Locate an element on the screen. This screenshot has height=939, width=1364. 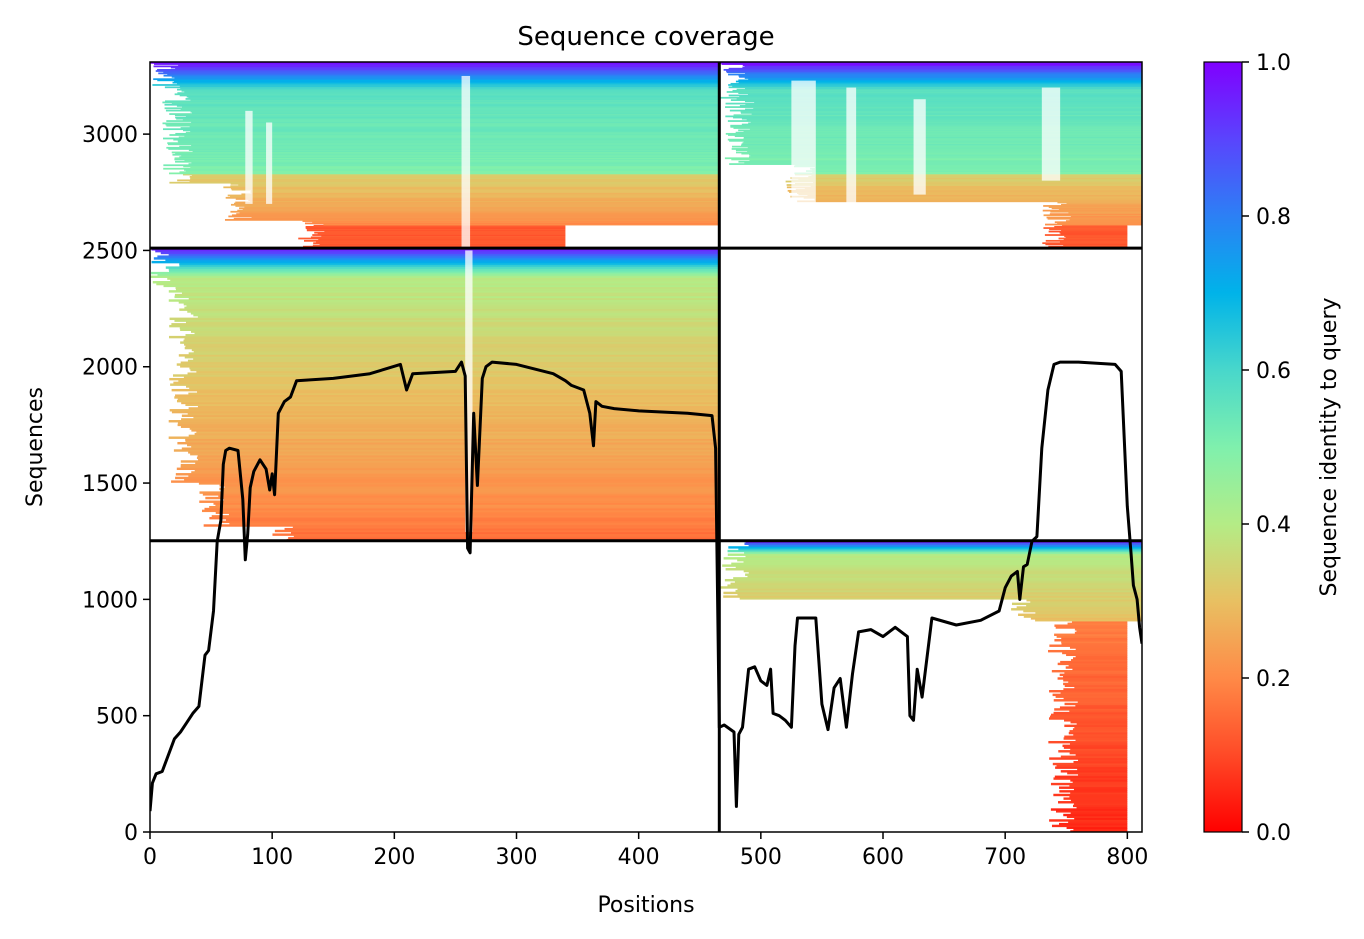
colorbar-tick-label: 0.6 is located at coordinates (1273, 371).